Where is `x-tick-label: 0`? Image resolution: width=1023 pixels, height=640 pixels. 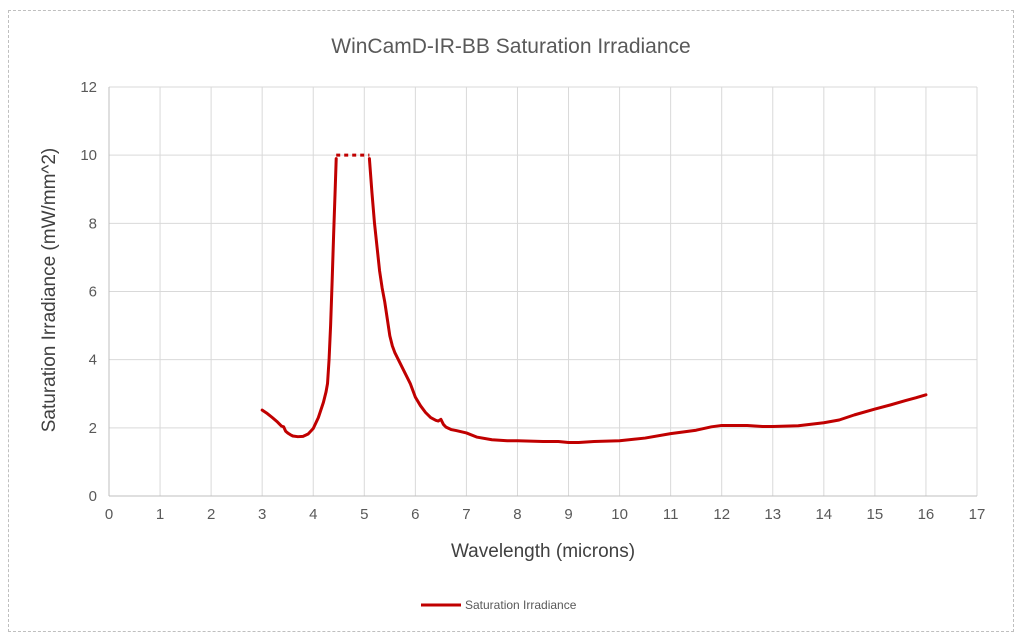 x-tick-label: 0 is located at coordinates (109, 514).